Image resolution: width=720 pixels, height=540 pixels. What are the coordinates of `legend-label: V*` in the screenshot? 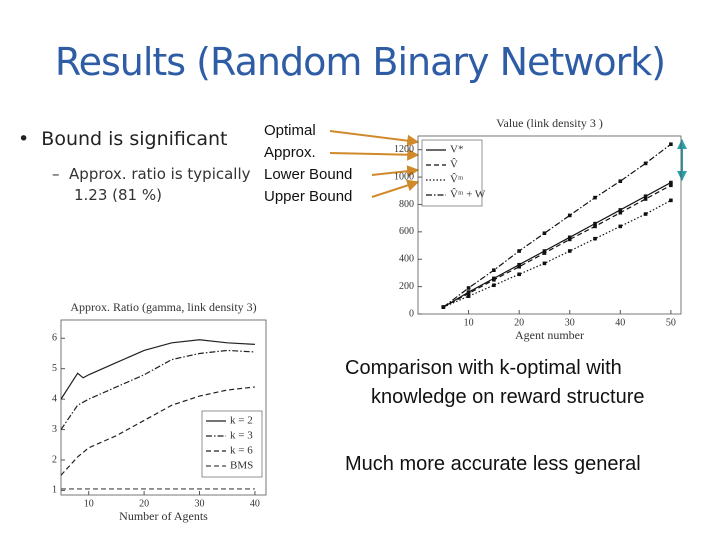 It's located at (456, 150).